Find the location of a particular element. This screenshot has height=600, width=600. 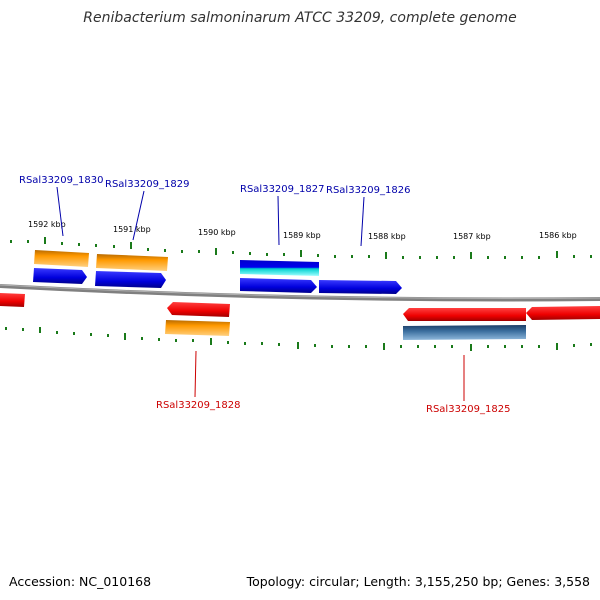

gene-arrow-partial-left is located at coordinates (12, 300).